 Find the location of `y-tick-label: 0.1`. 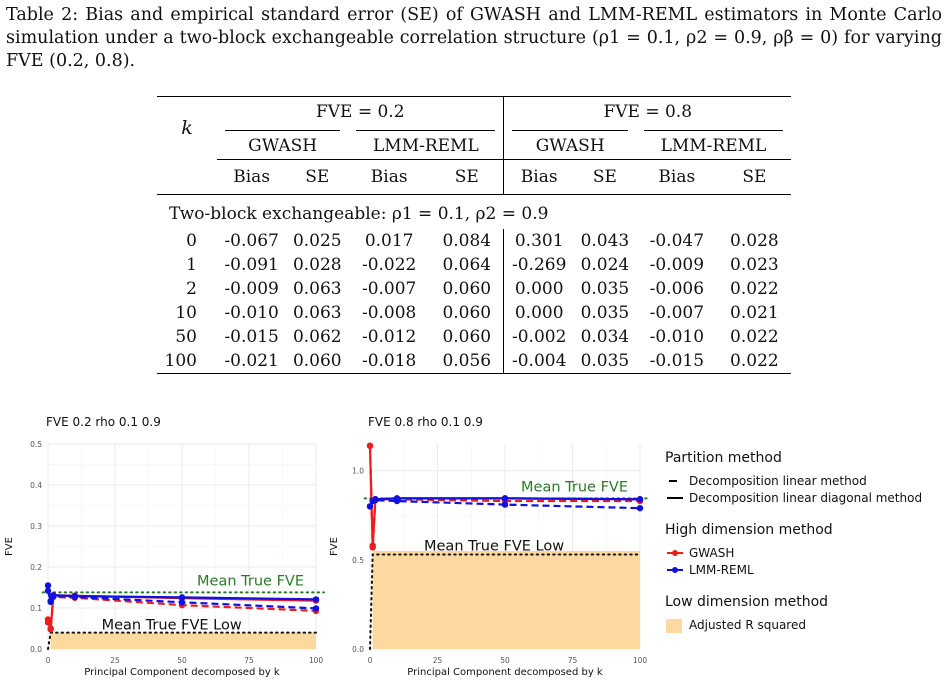

y-tick-label: 0.1 is located at coordinates (36, 608).